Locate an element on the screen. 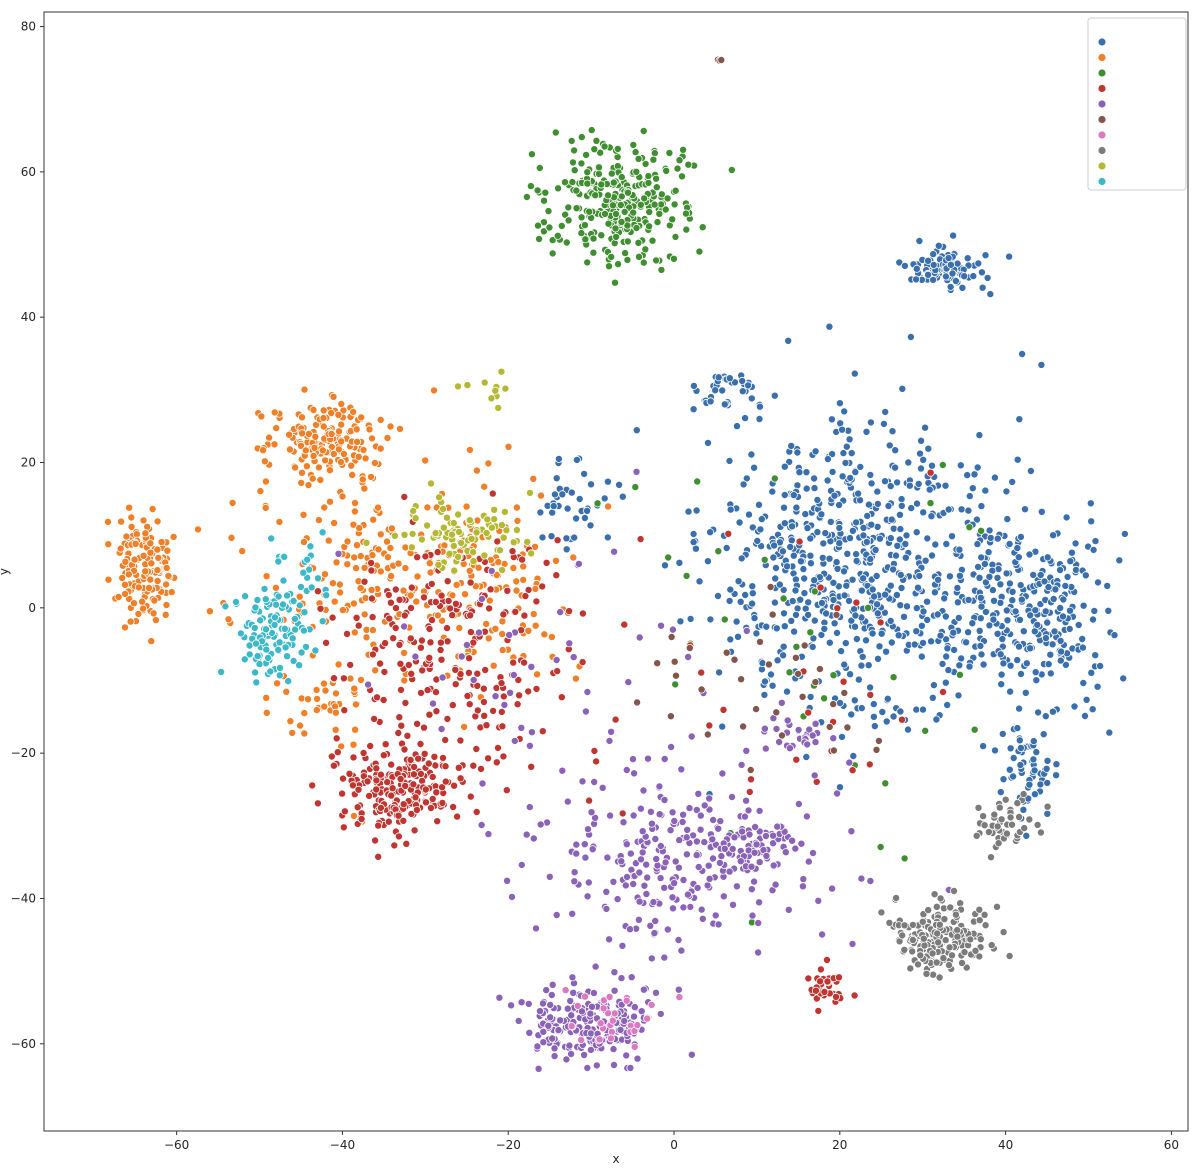 The image size is (1200, 1169). legend is located at coordinates (1137, 104).